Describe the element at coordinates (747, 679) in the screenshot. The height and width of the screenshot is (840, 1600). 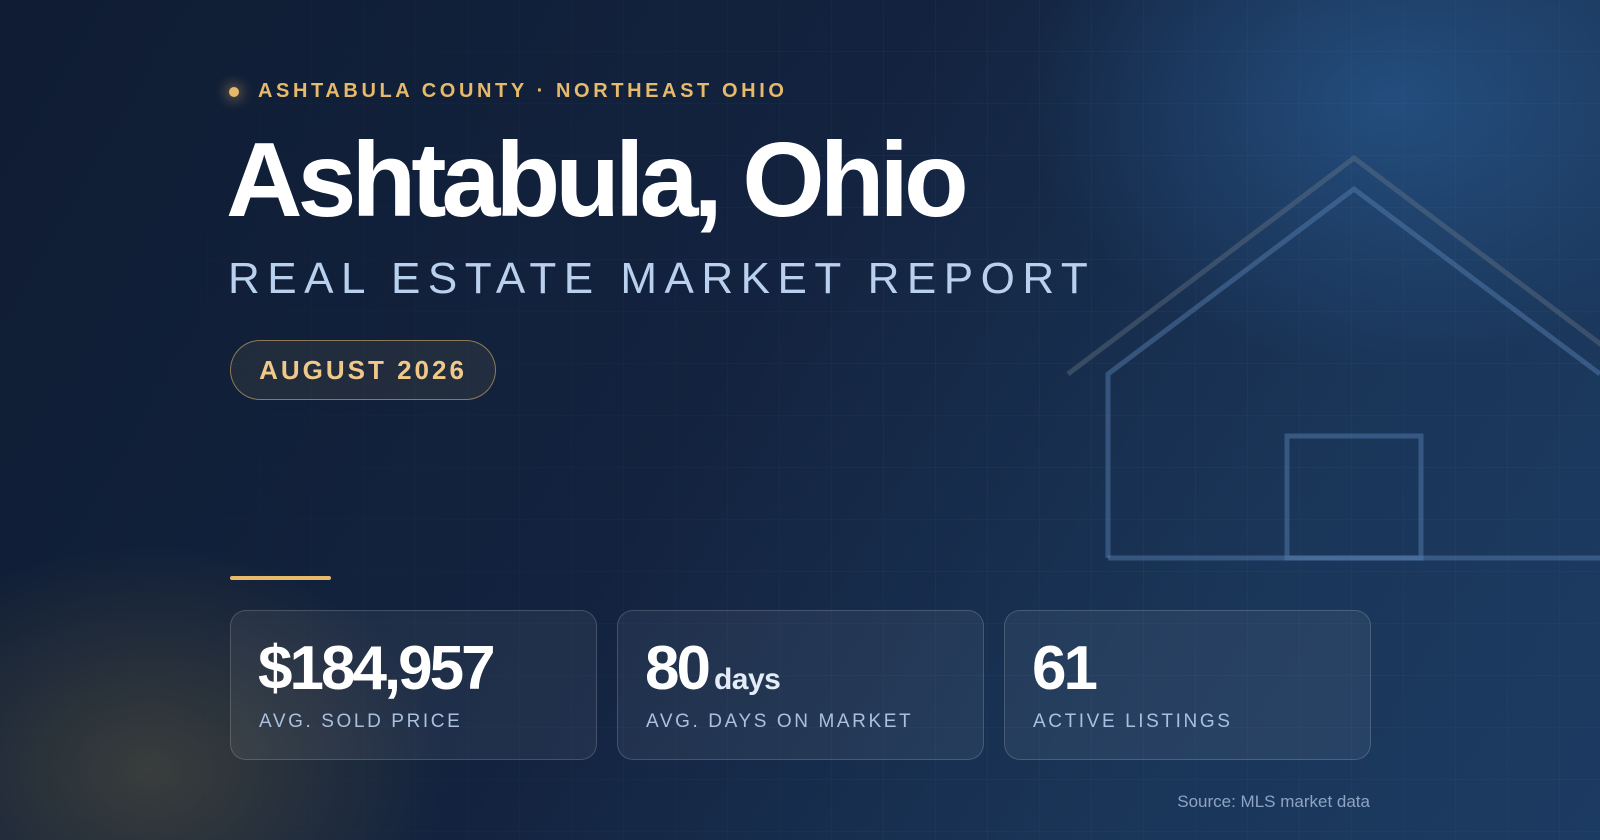
I see `stat-unit: days` at that location.